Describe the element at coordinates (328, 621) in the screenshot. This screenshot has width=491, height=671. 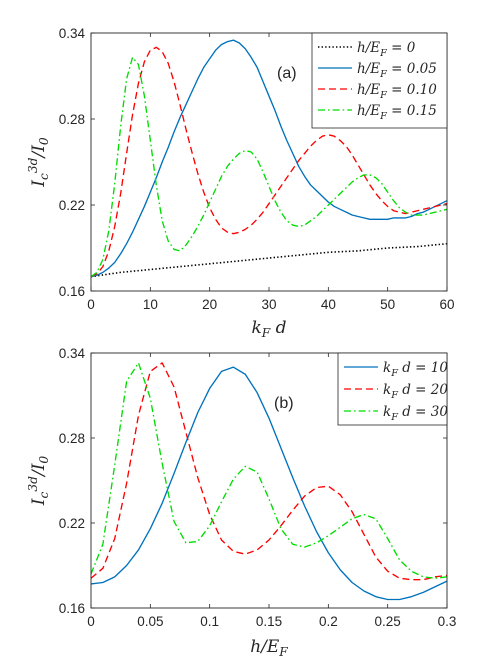
I see `x-tick-label: 0.2` at that location.